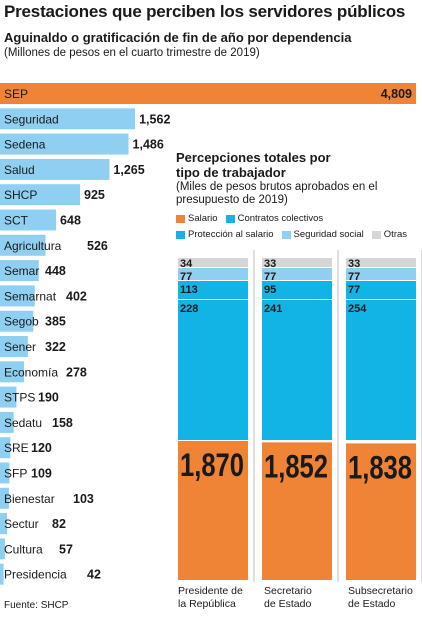 This screenshot has height=620, width=422. I want to click on bar-bienestar, so click(4, 498).